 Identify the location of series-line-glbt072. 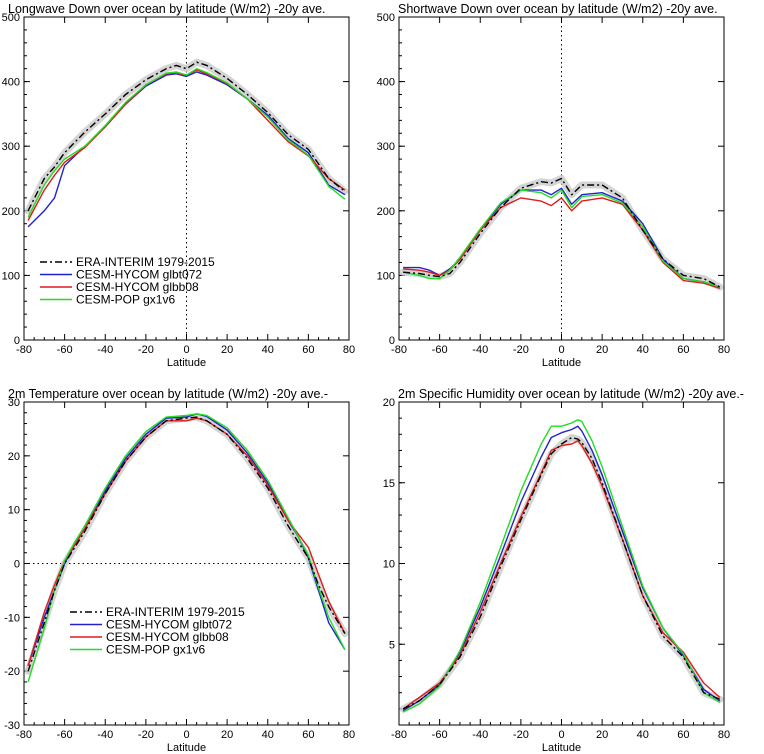
(186, 149).